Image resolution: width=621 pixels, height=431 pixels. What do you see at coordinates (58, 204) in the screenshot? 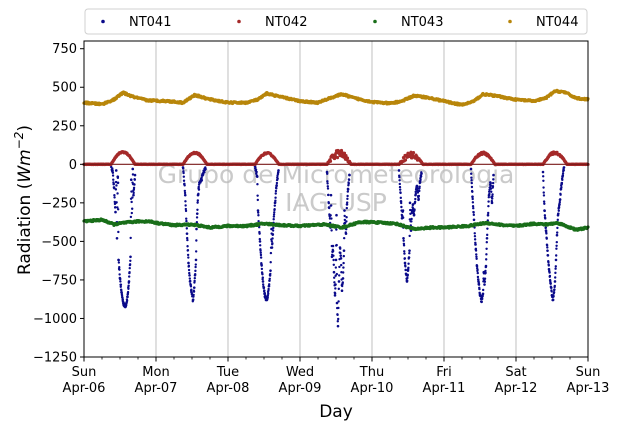
I see `y-axis: −1250 −1000 −750 −500 −250 0 250 500 750` at bounding box center [58, 204].